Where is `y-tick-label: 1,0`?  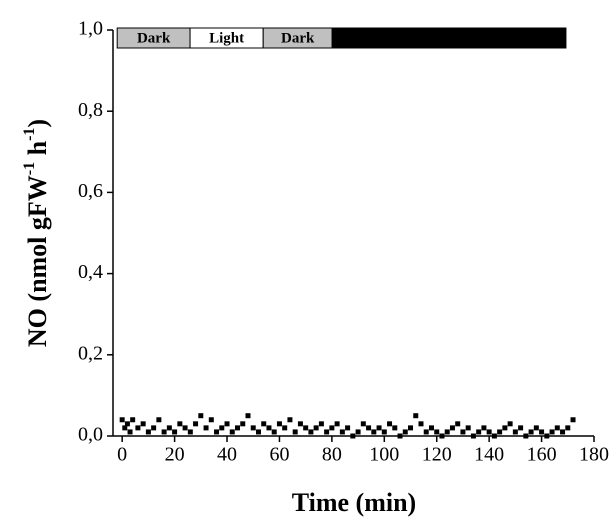 y-tick-label: 1,0 is located at coordinates (90, 29).